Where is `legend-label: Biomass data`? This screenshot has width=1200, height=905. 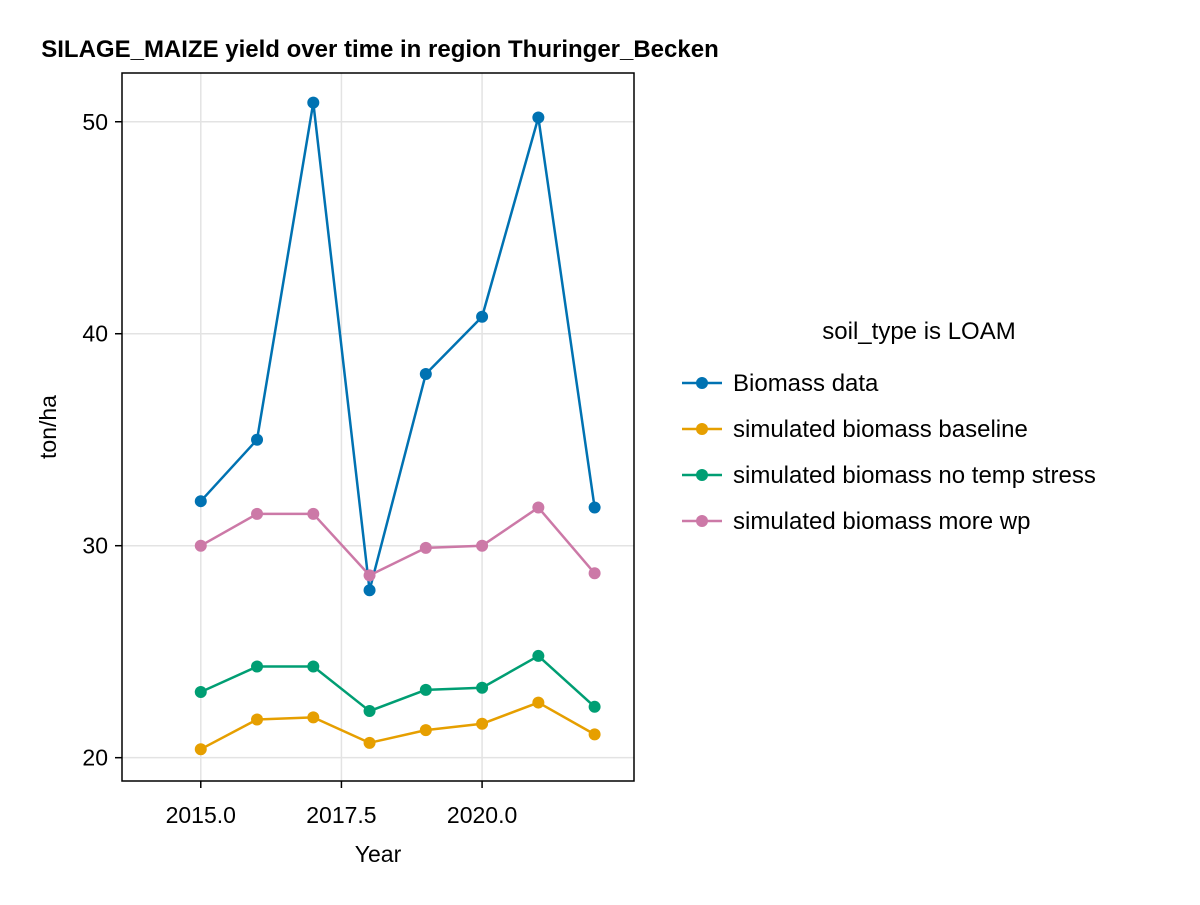
legend-label: Biomass data is located at coordinates (806, 383).